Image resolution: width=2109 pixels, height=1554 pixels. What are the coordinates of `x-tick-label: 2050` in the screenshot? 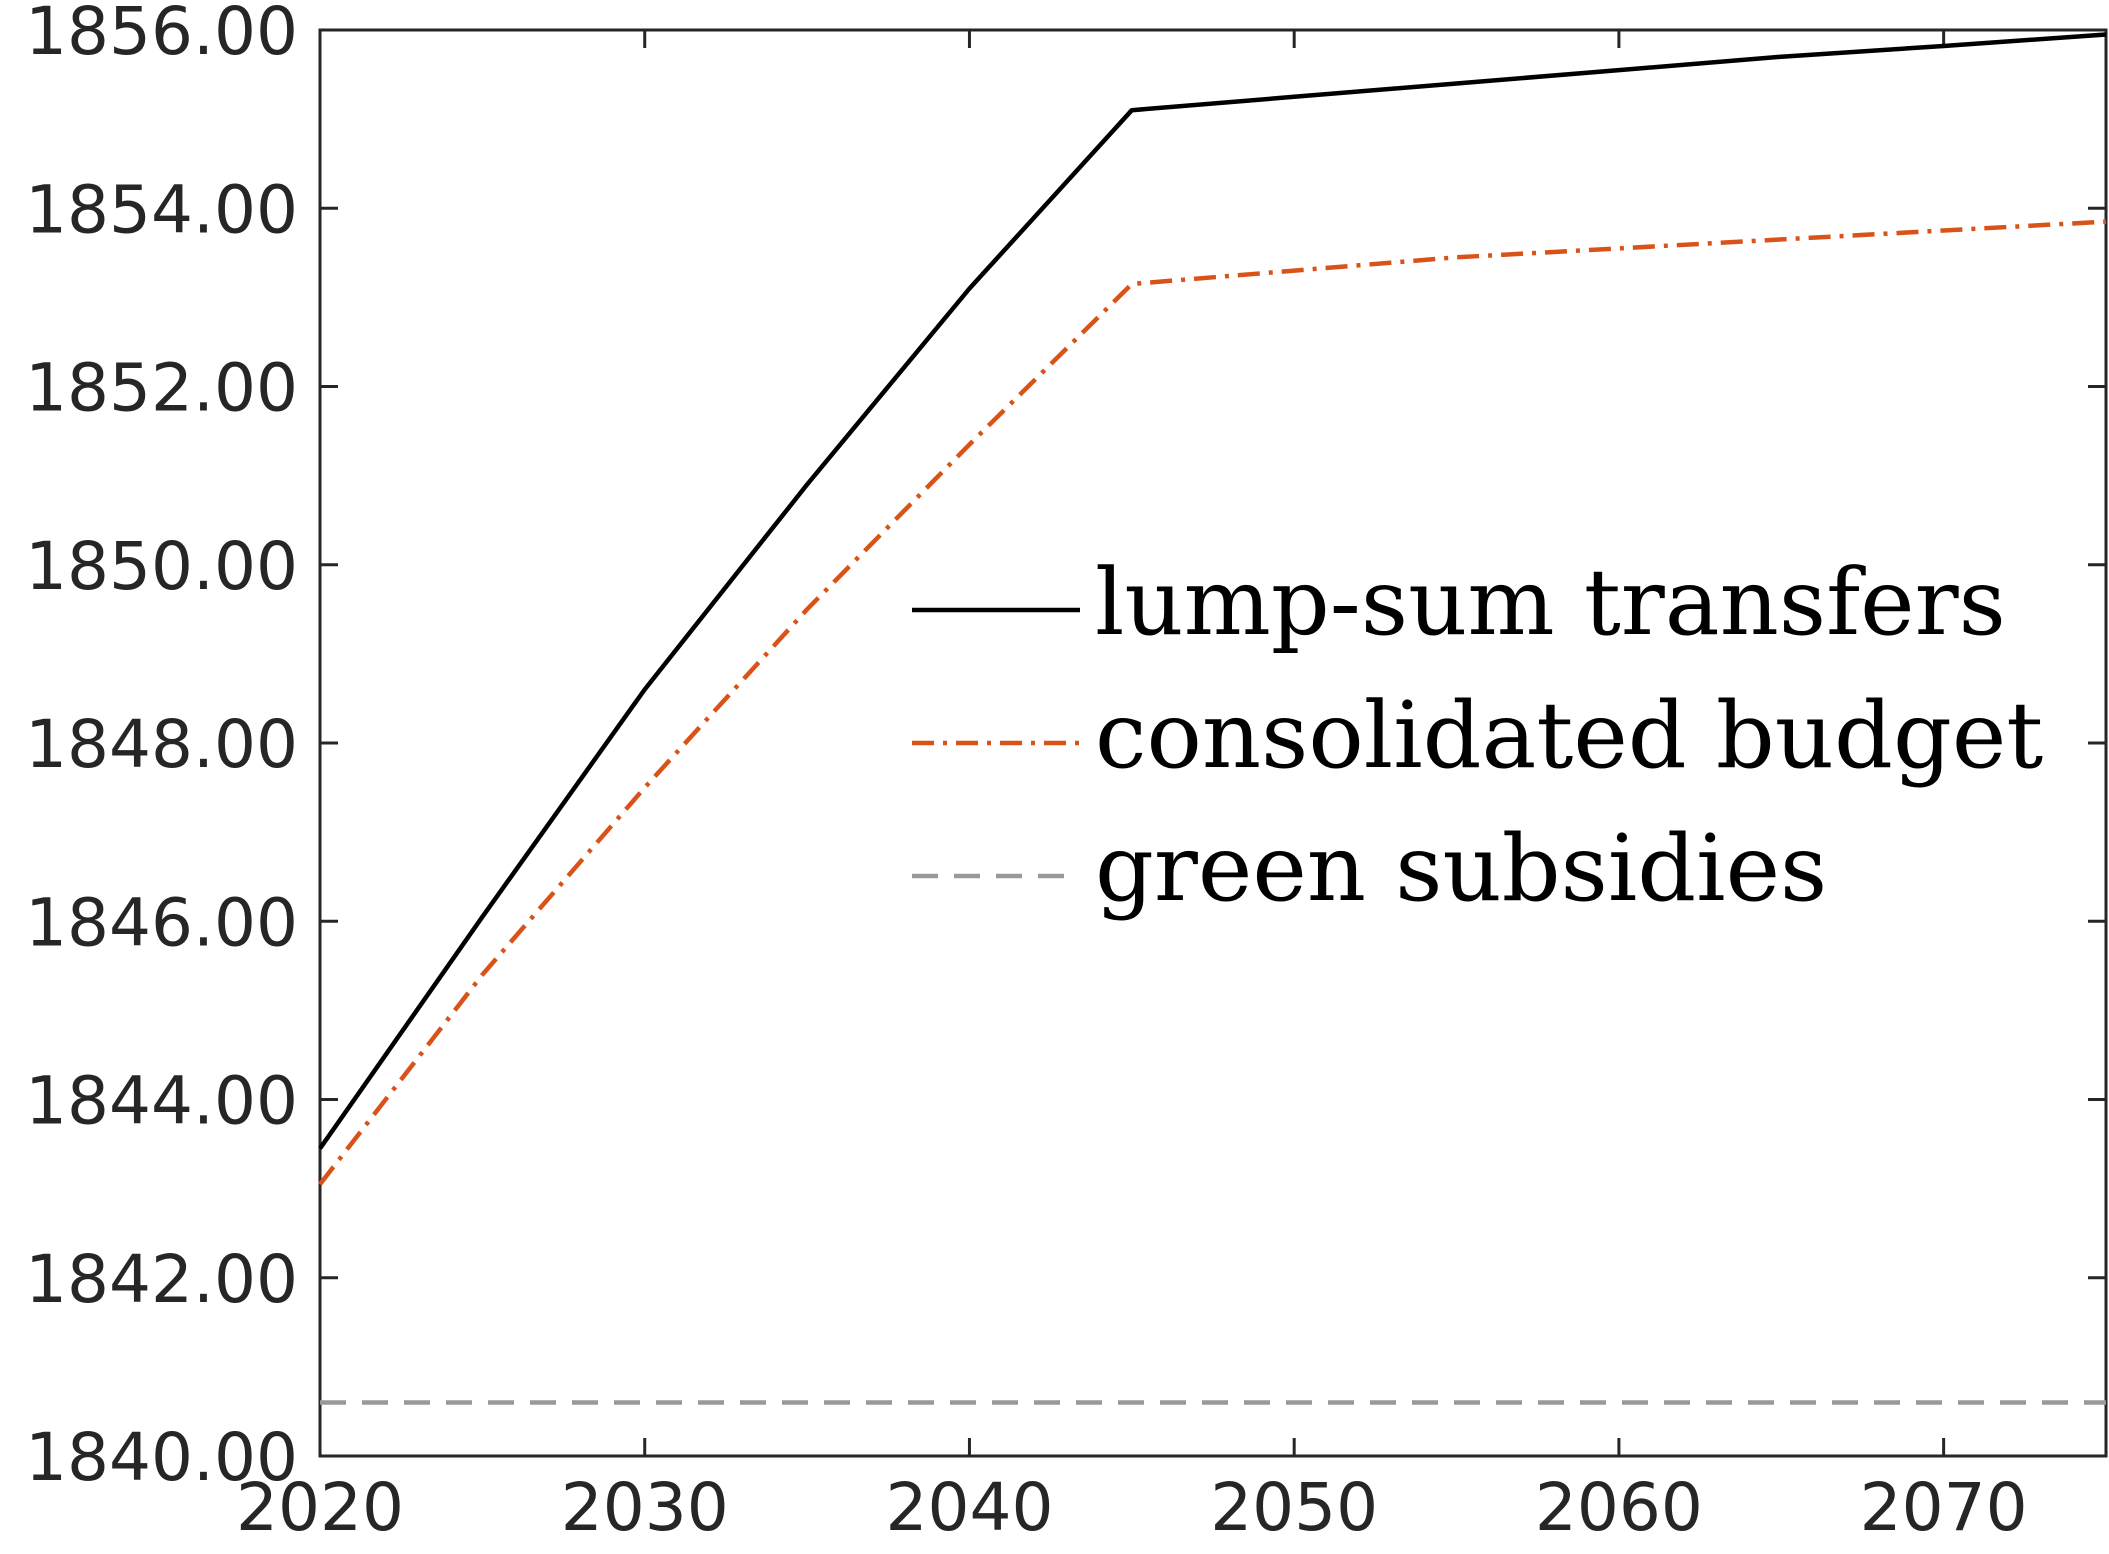 It's located at (1294, 1507).